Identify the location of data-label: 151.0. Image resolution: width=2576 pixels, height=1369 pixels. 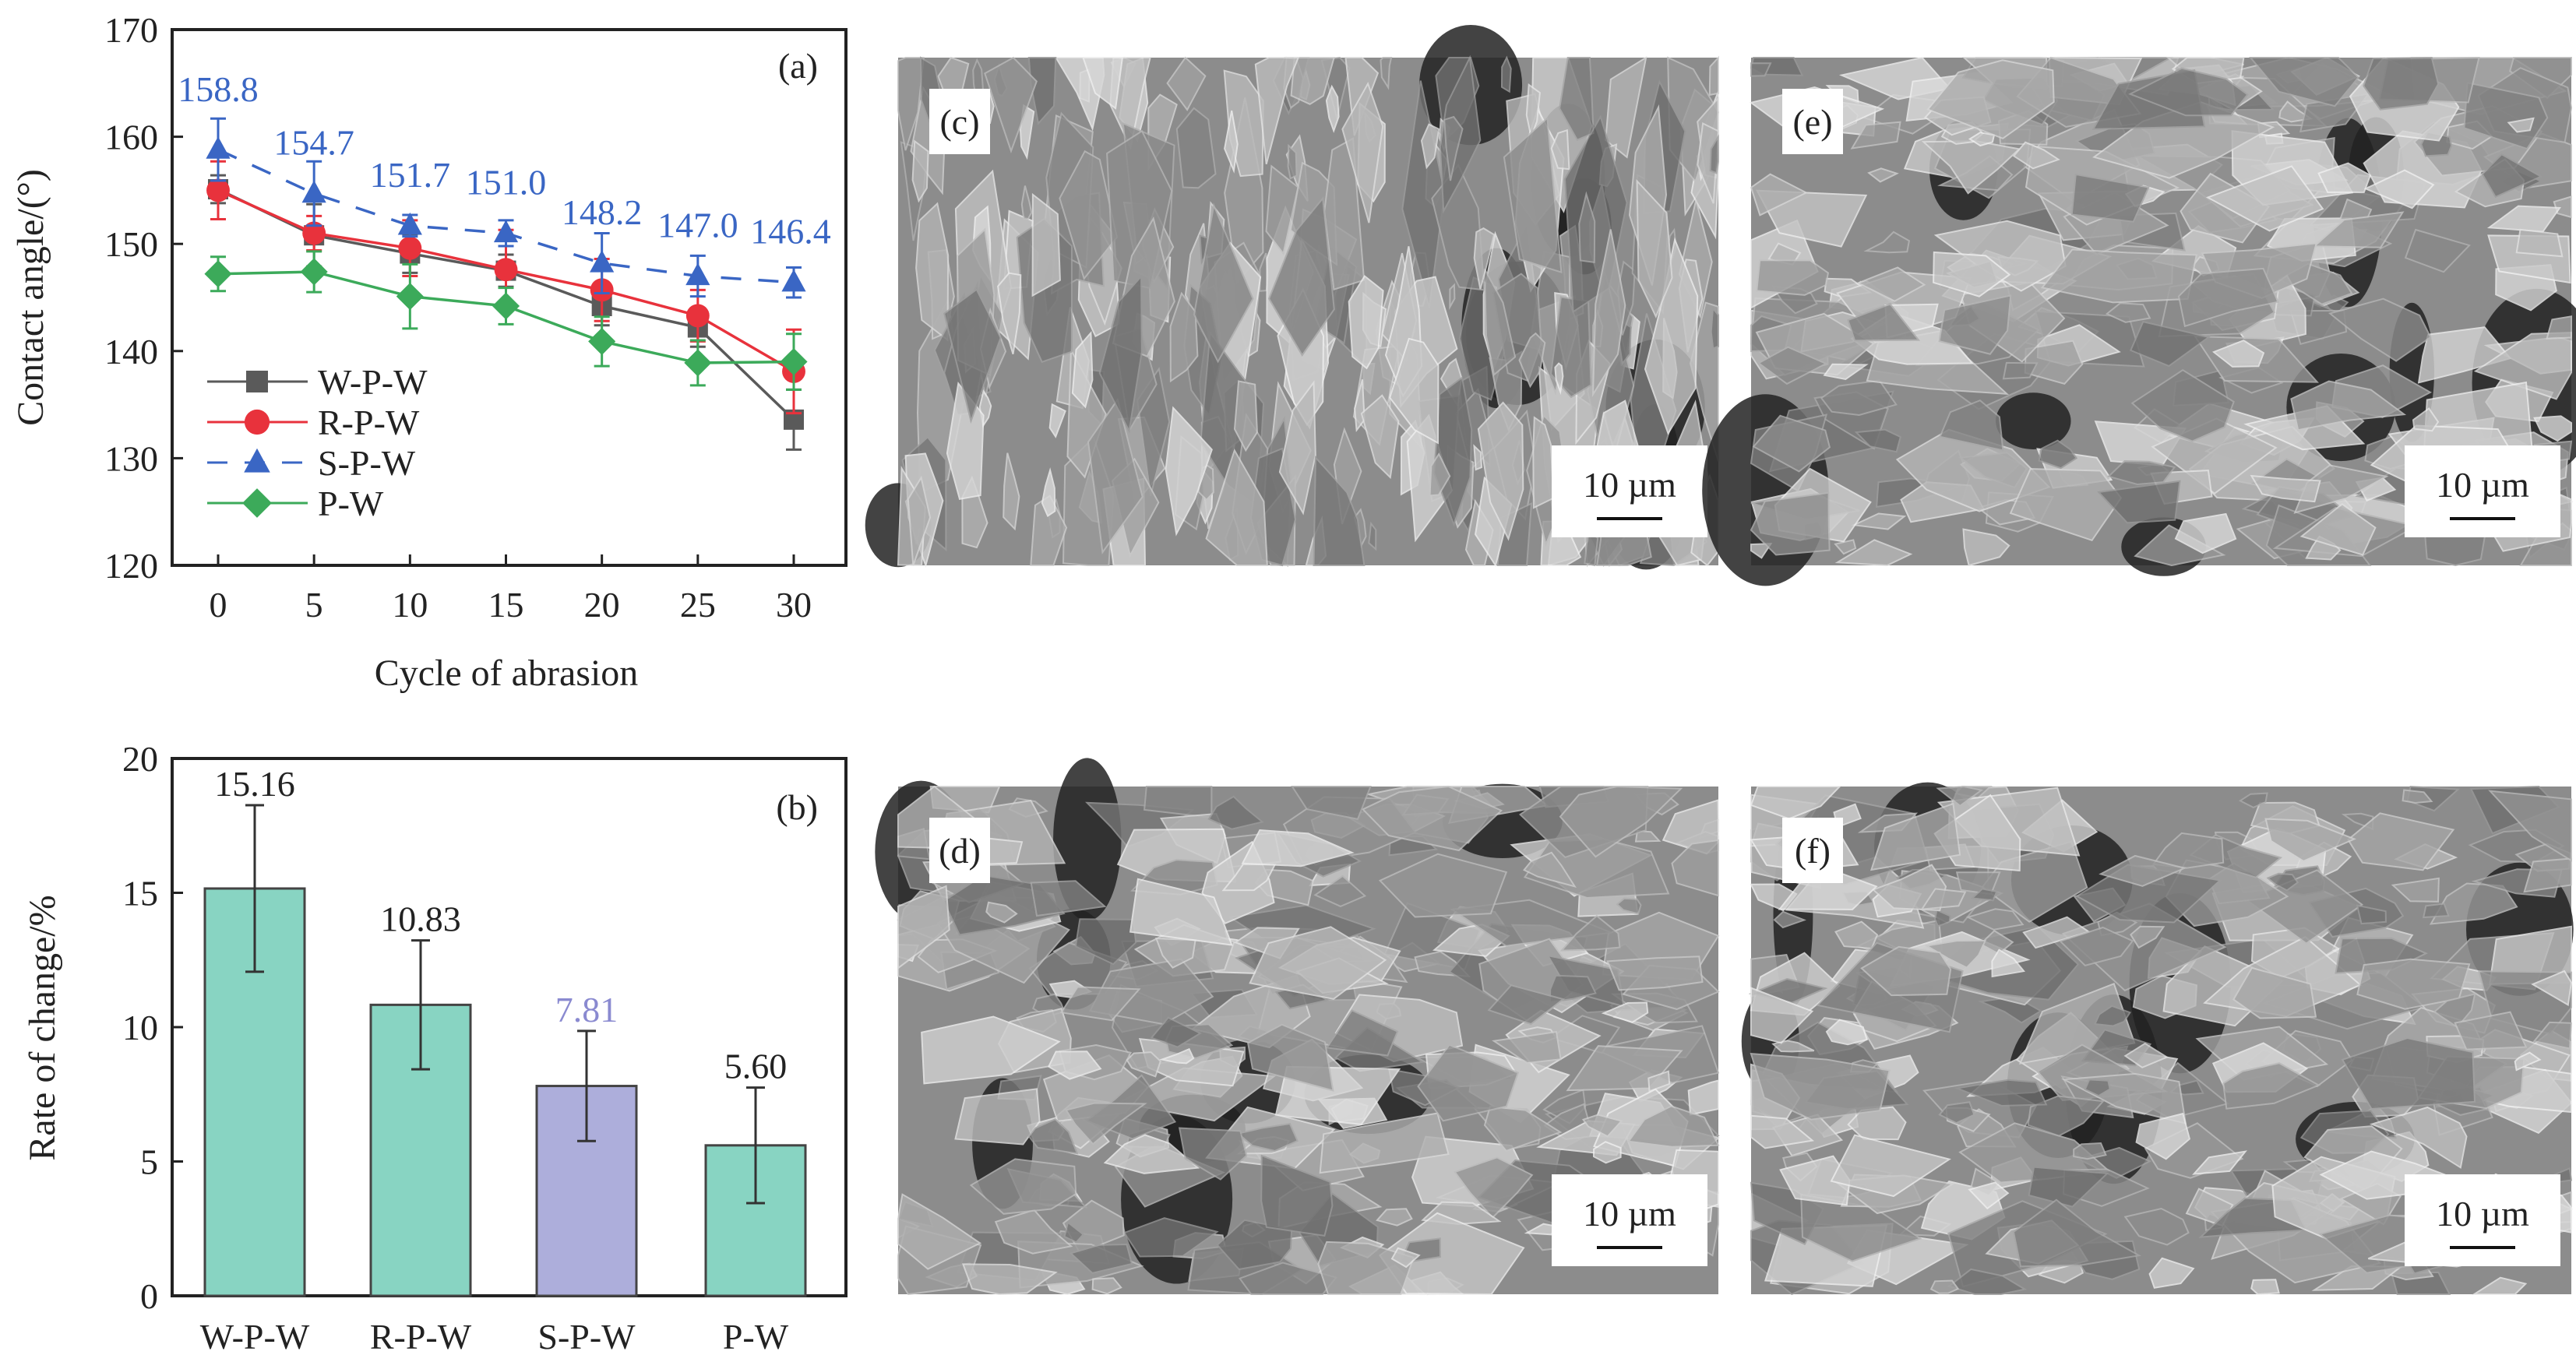
(507, 182).